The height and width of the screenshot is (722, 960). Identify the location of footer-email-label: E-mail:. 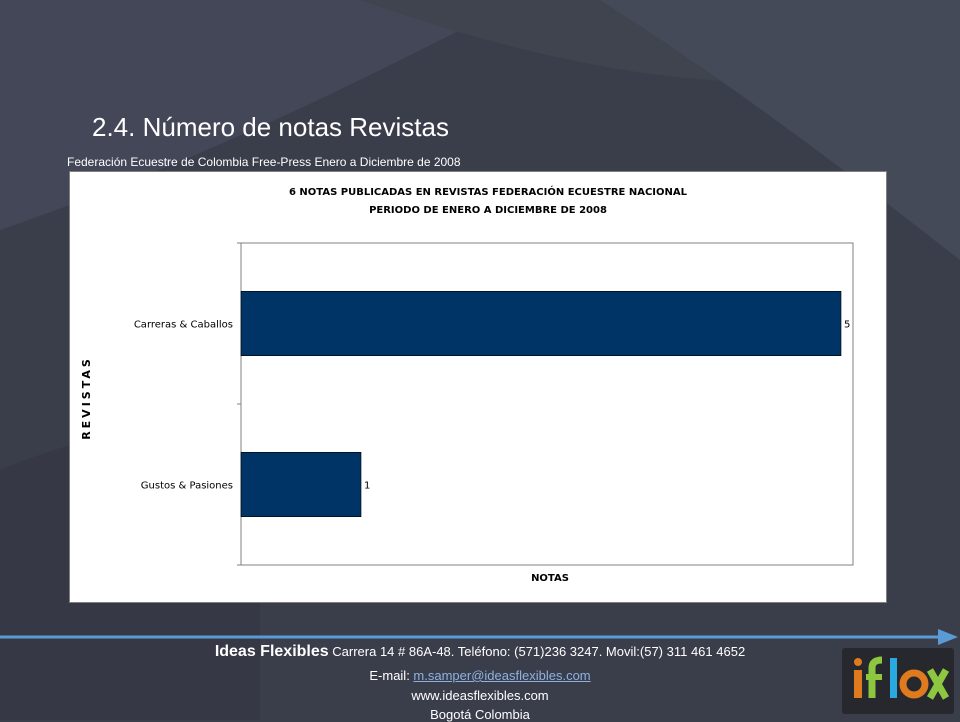
(391, 675).